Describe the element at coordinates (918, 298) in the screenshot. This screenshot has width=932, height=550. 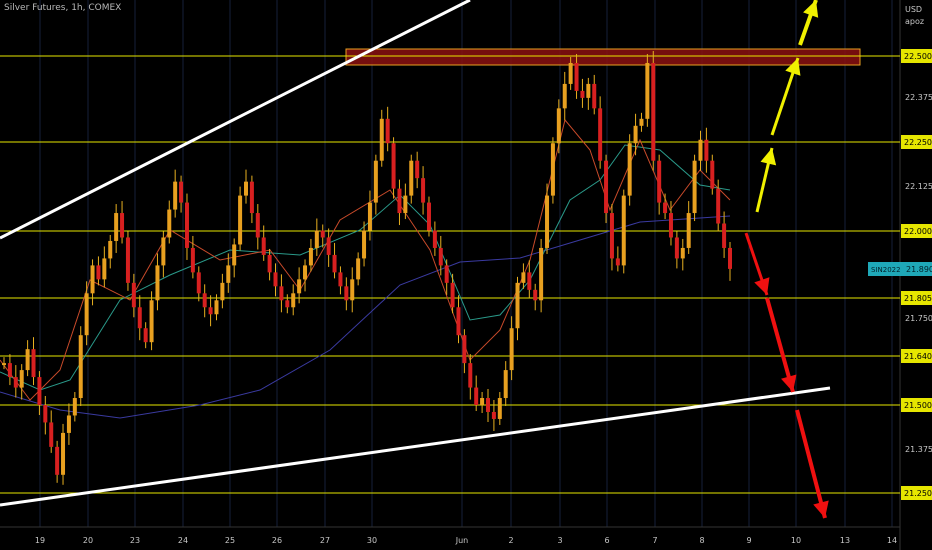
I see `level-label: 21.805` at that location.